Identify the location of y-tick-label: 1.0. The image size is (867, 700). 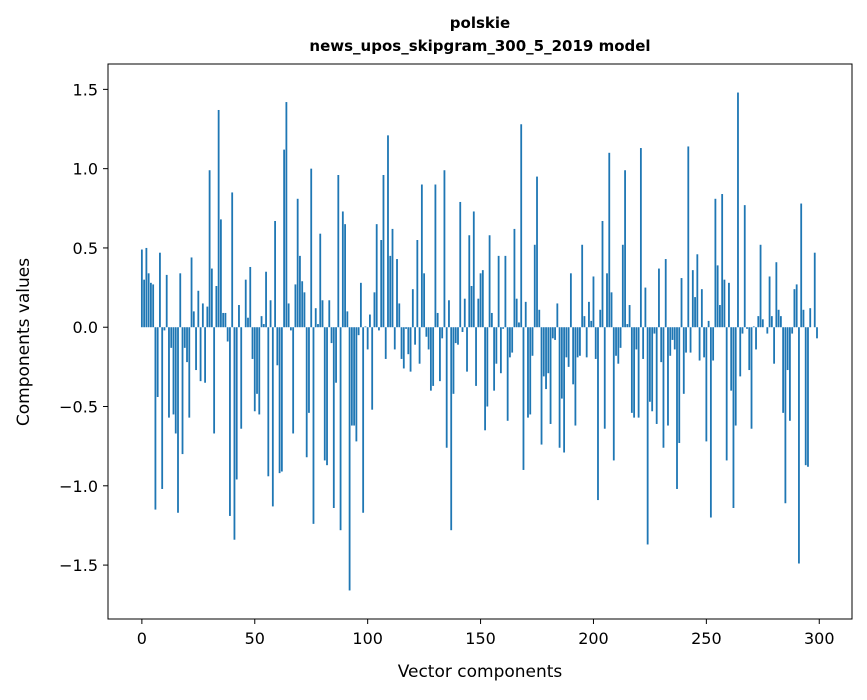
(85, 169).